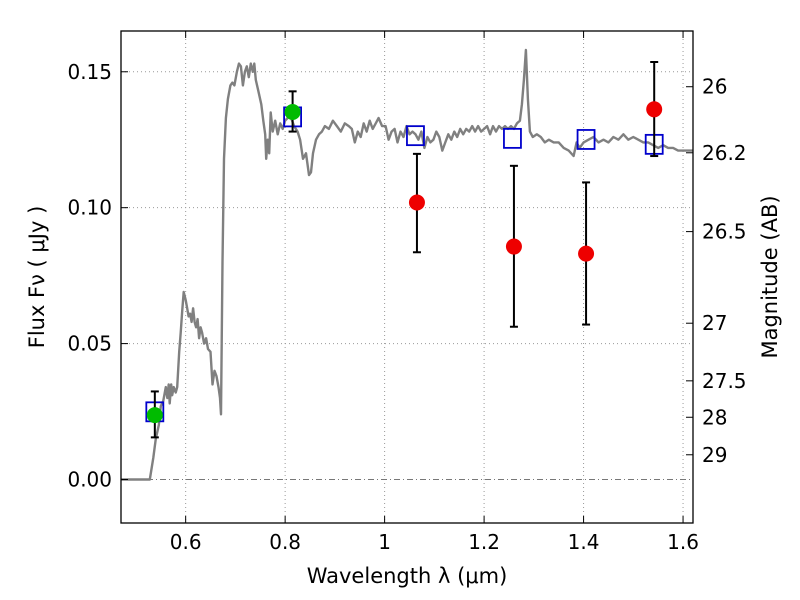 This screenshot has height=600, width=800. What do you see at coordinates (186, 542) in the screenshot?
I see `x-tick-label: 0.6` at bounding box center [186, 542].